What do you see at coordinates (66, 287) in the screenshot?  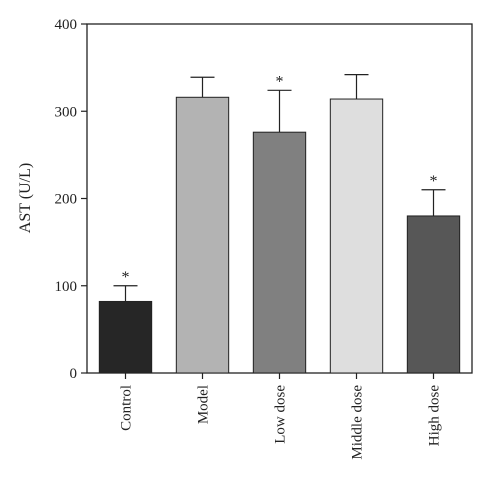 I see `y-tick-label: 100` at bounding box center [66, 287].